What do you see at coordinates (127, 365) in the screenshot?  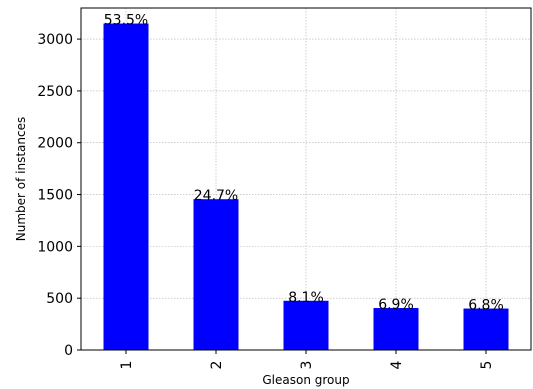 I see `x-tick-label: 1` at bounding box center [127, 365].